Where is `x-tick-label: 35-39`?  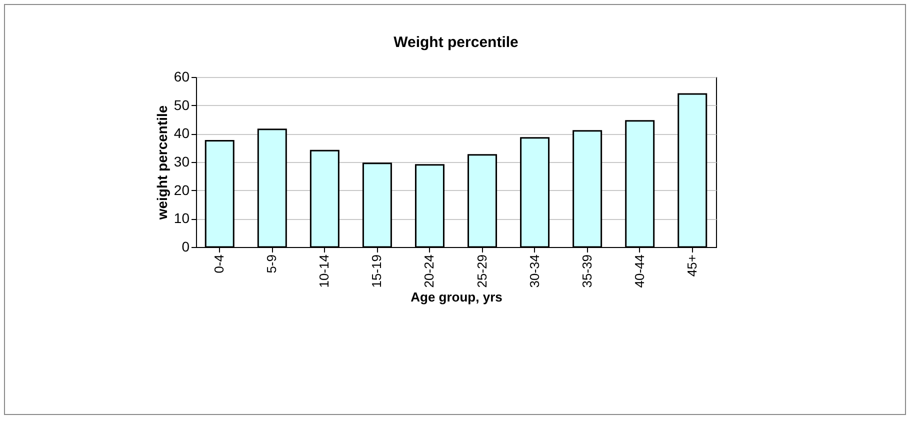 x-tick-label: 35-39 is located at coordinates (586, 271).